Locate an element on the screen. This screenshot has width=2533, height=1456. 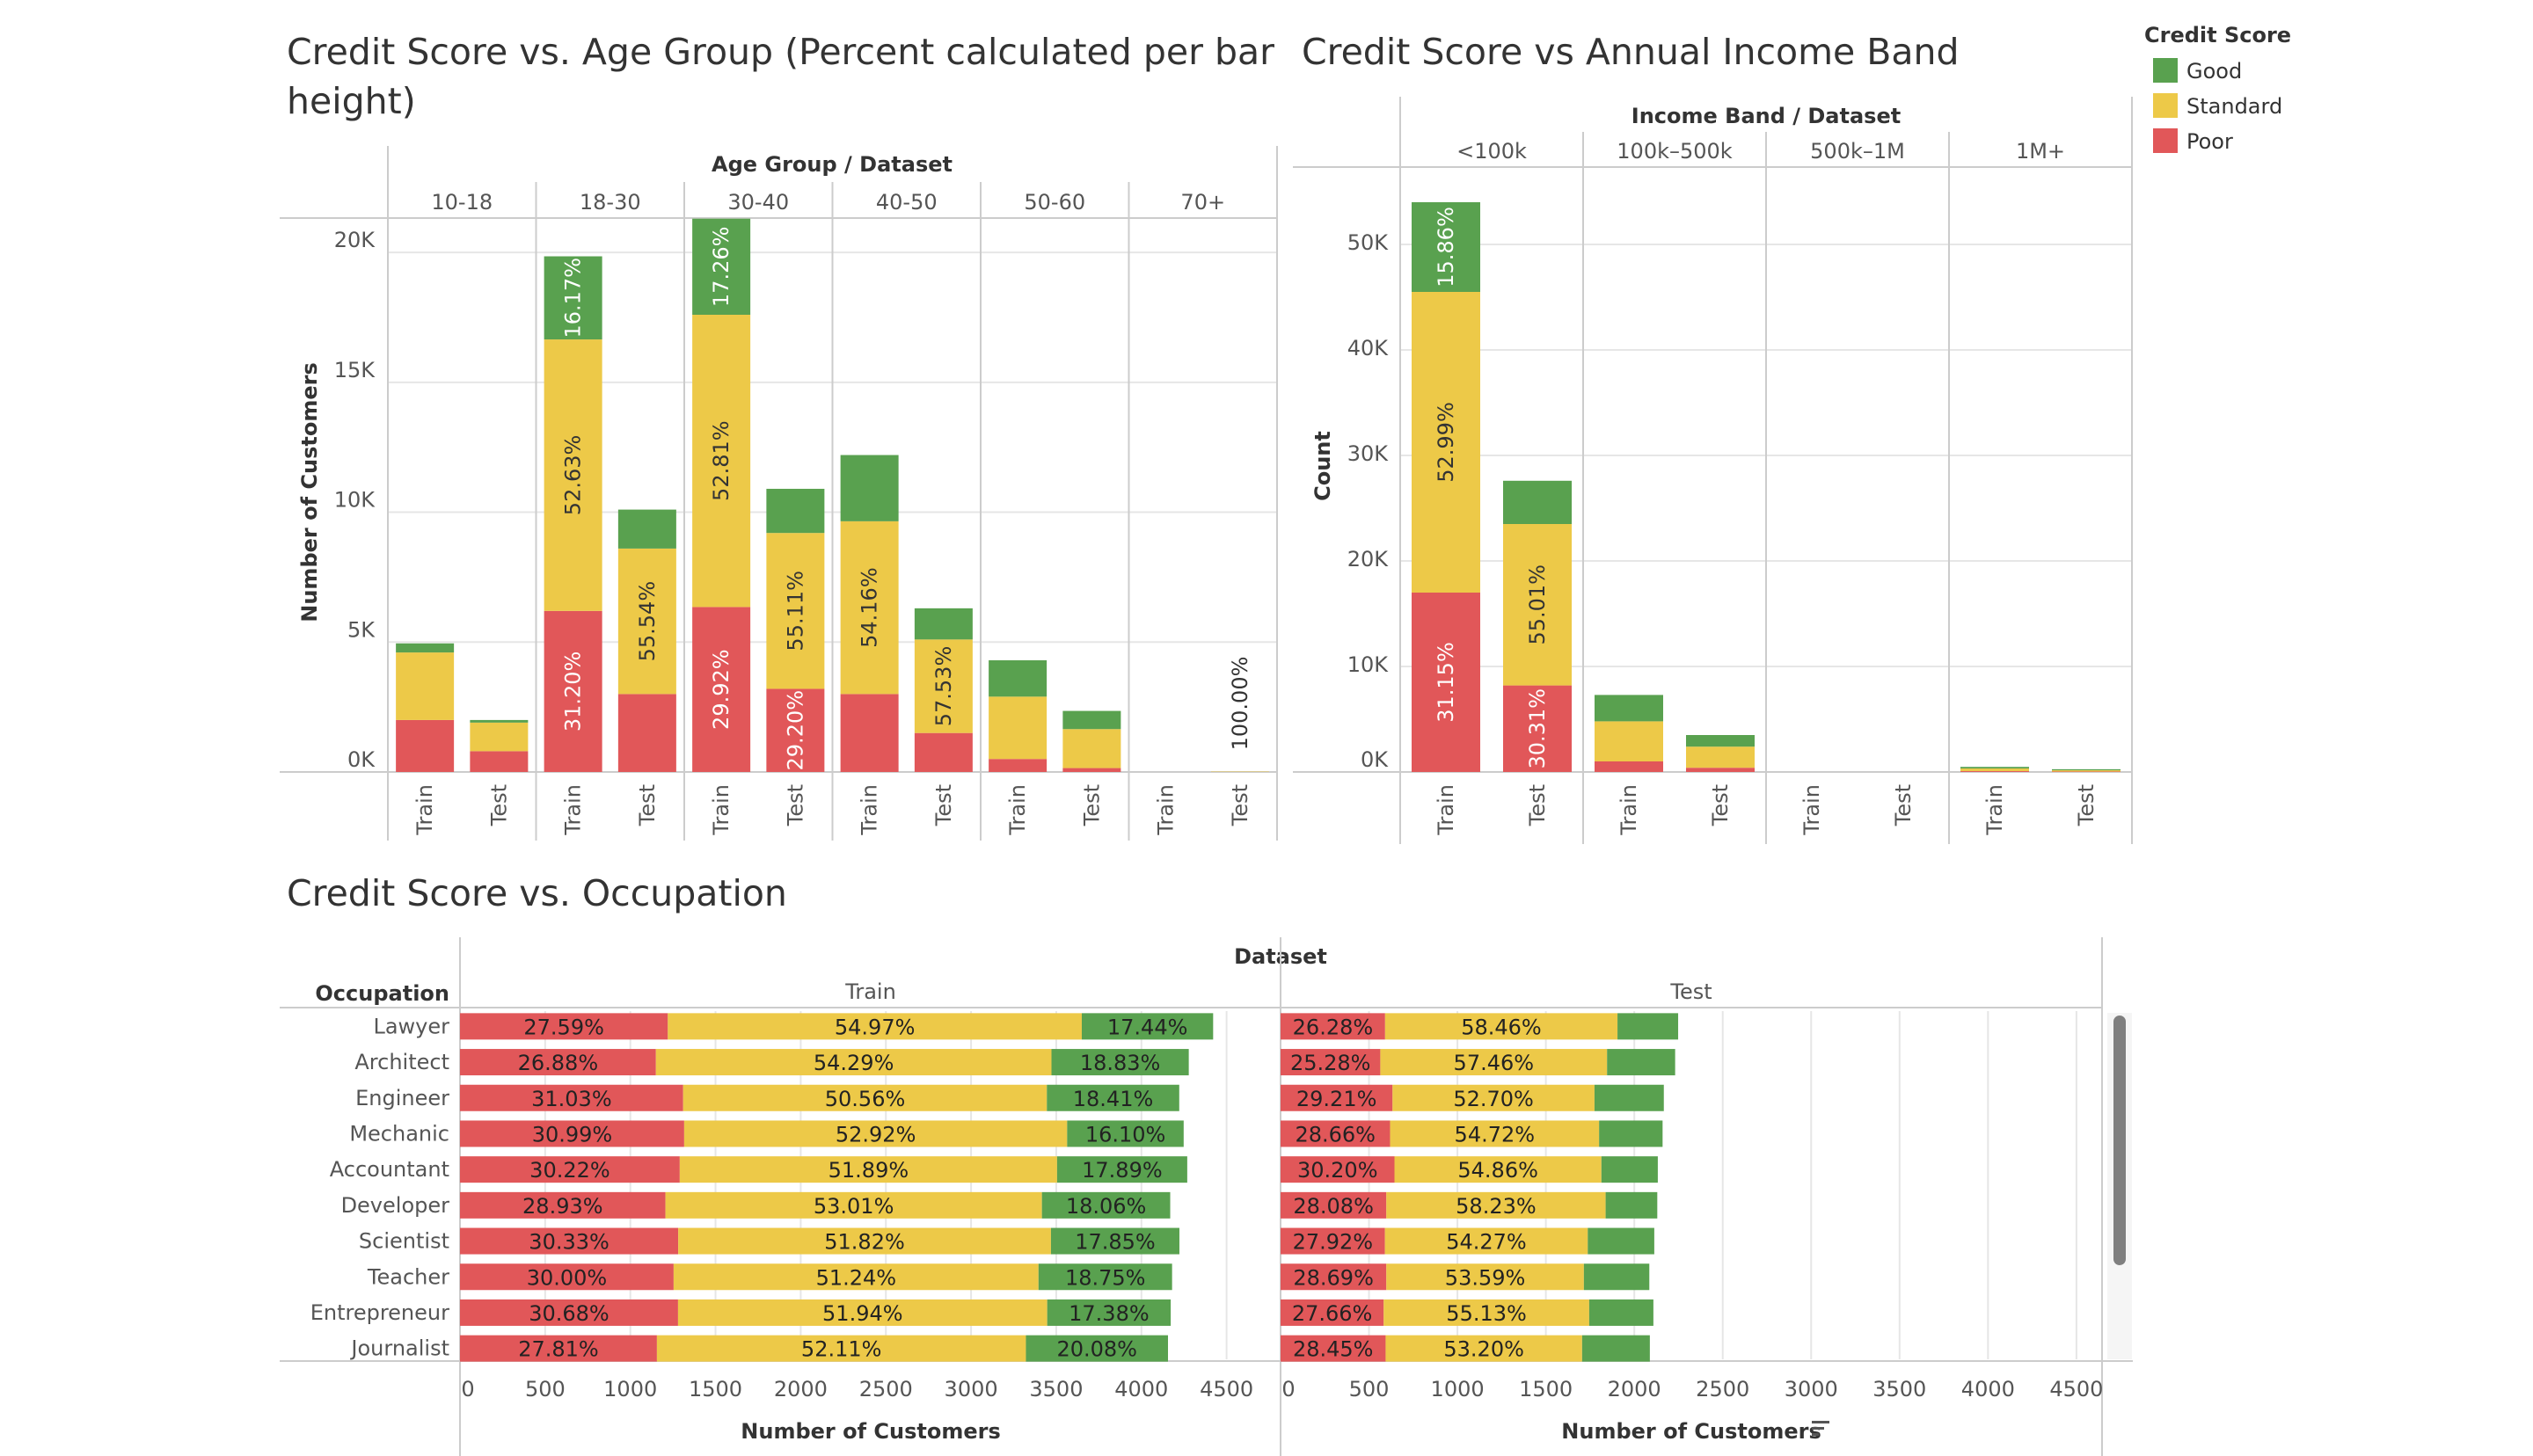
legend-swatch-poor is located at coordinates (2165, 140).